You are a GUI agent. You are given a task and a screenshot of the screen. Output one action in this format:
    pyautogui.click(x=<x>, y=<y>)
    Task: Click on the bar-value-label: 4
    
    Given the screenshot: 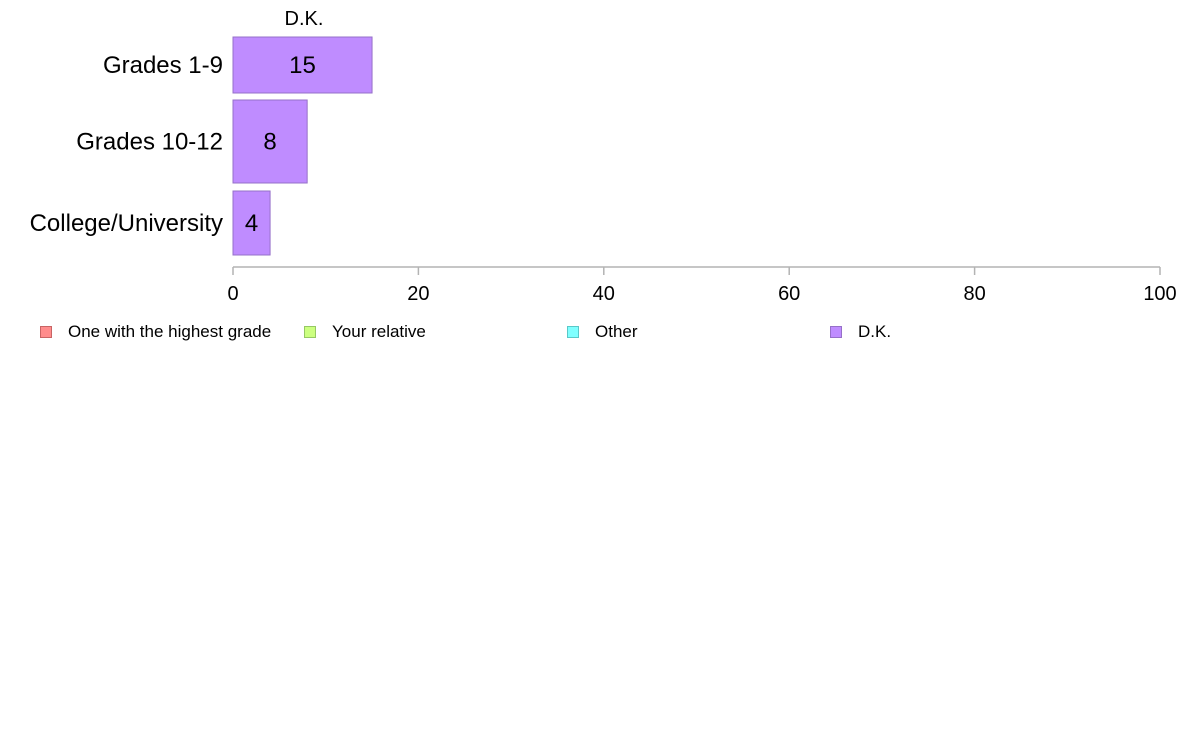 What is the action you would take?
    pyautogui.click(x=251, y=223)
    